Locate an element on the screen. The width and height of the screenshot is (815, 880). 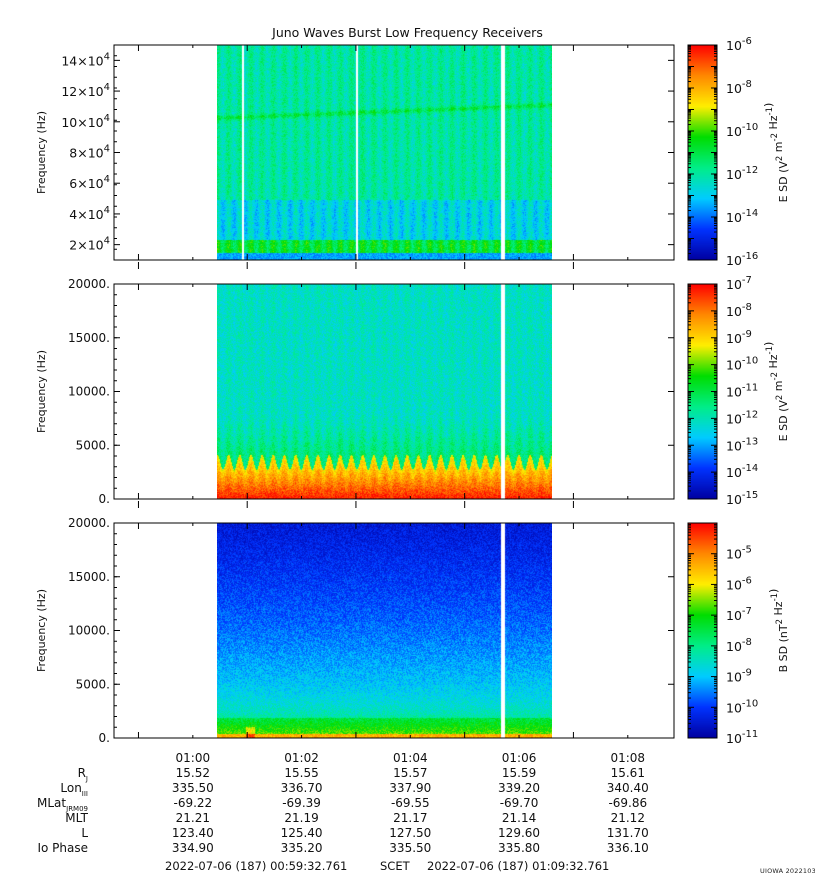
colorbar-tick-label: 10⁻¹⁶ is located at coordinates (742, 259).